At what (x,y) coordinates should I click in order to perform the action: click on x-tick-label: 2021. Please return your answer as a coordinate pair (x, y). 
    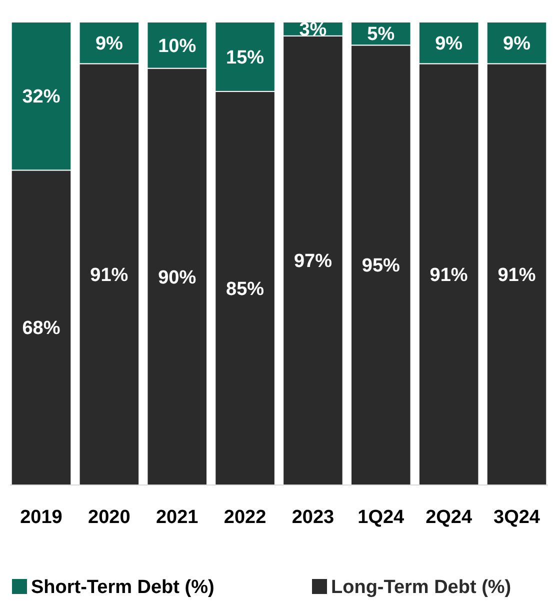
    Looking at the image, I should click on (177, 517).